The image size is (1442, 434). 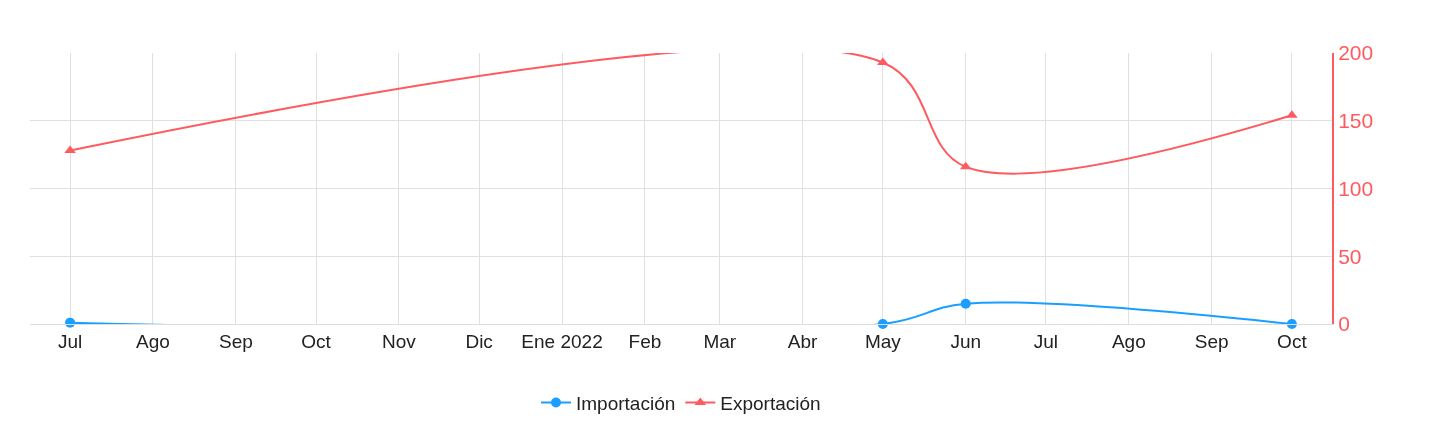 What do you see at coordinates (1356, 53) in the screenshot?
I see `y-tick-label: 200` at bounding box center [1356, 53].